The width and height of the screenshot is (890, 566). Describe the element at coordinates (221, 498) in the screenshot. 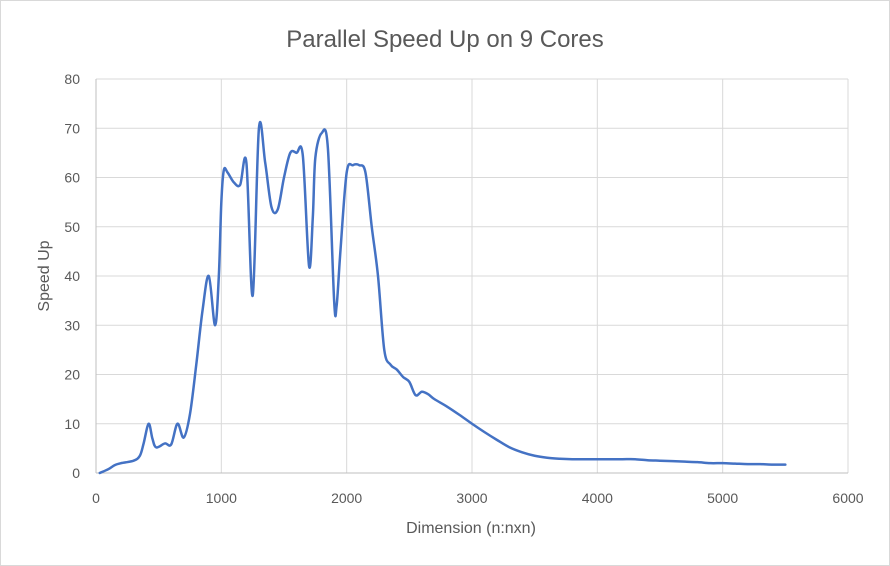

I see `x-tick-label: 1000` at that location.